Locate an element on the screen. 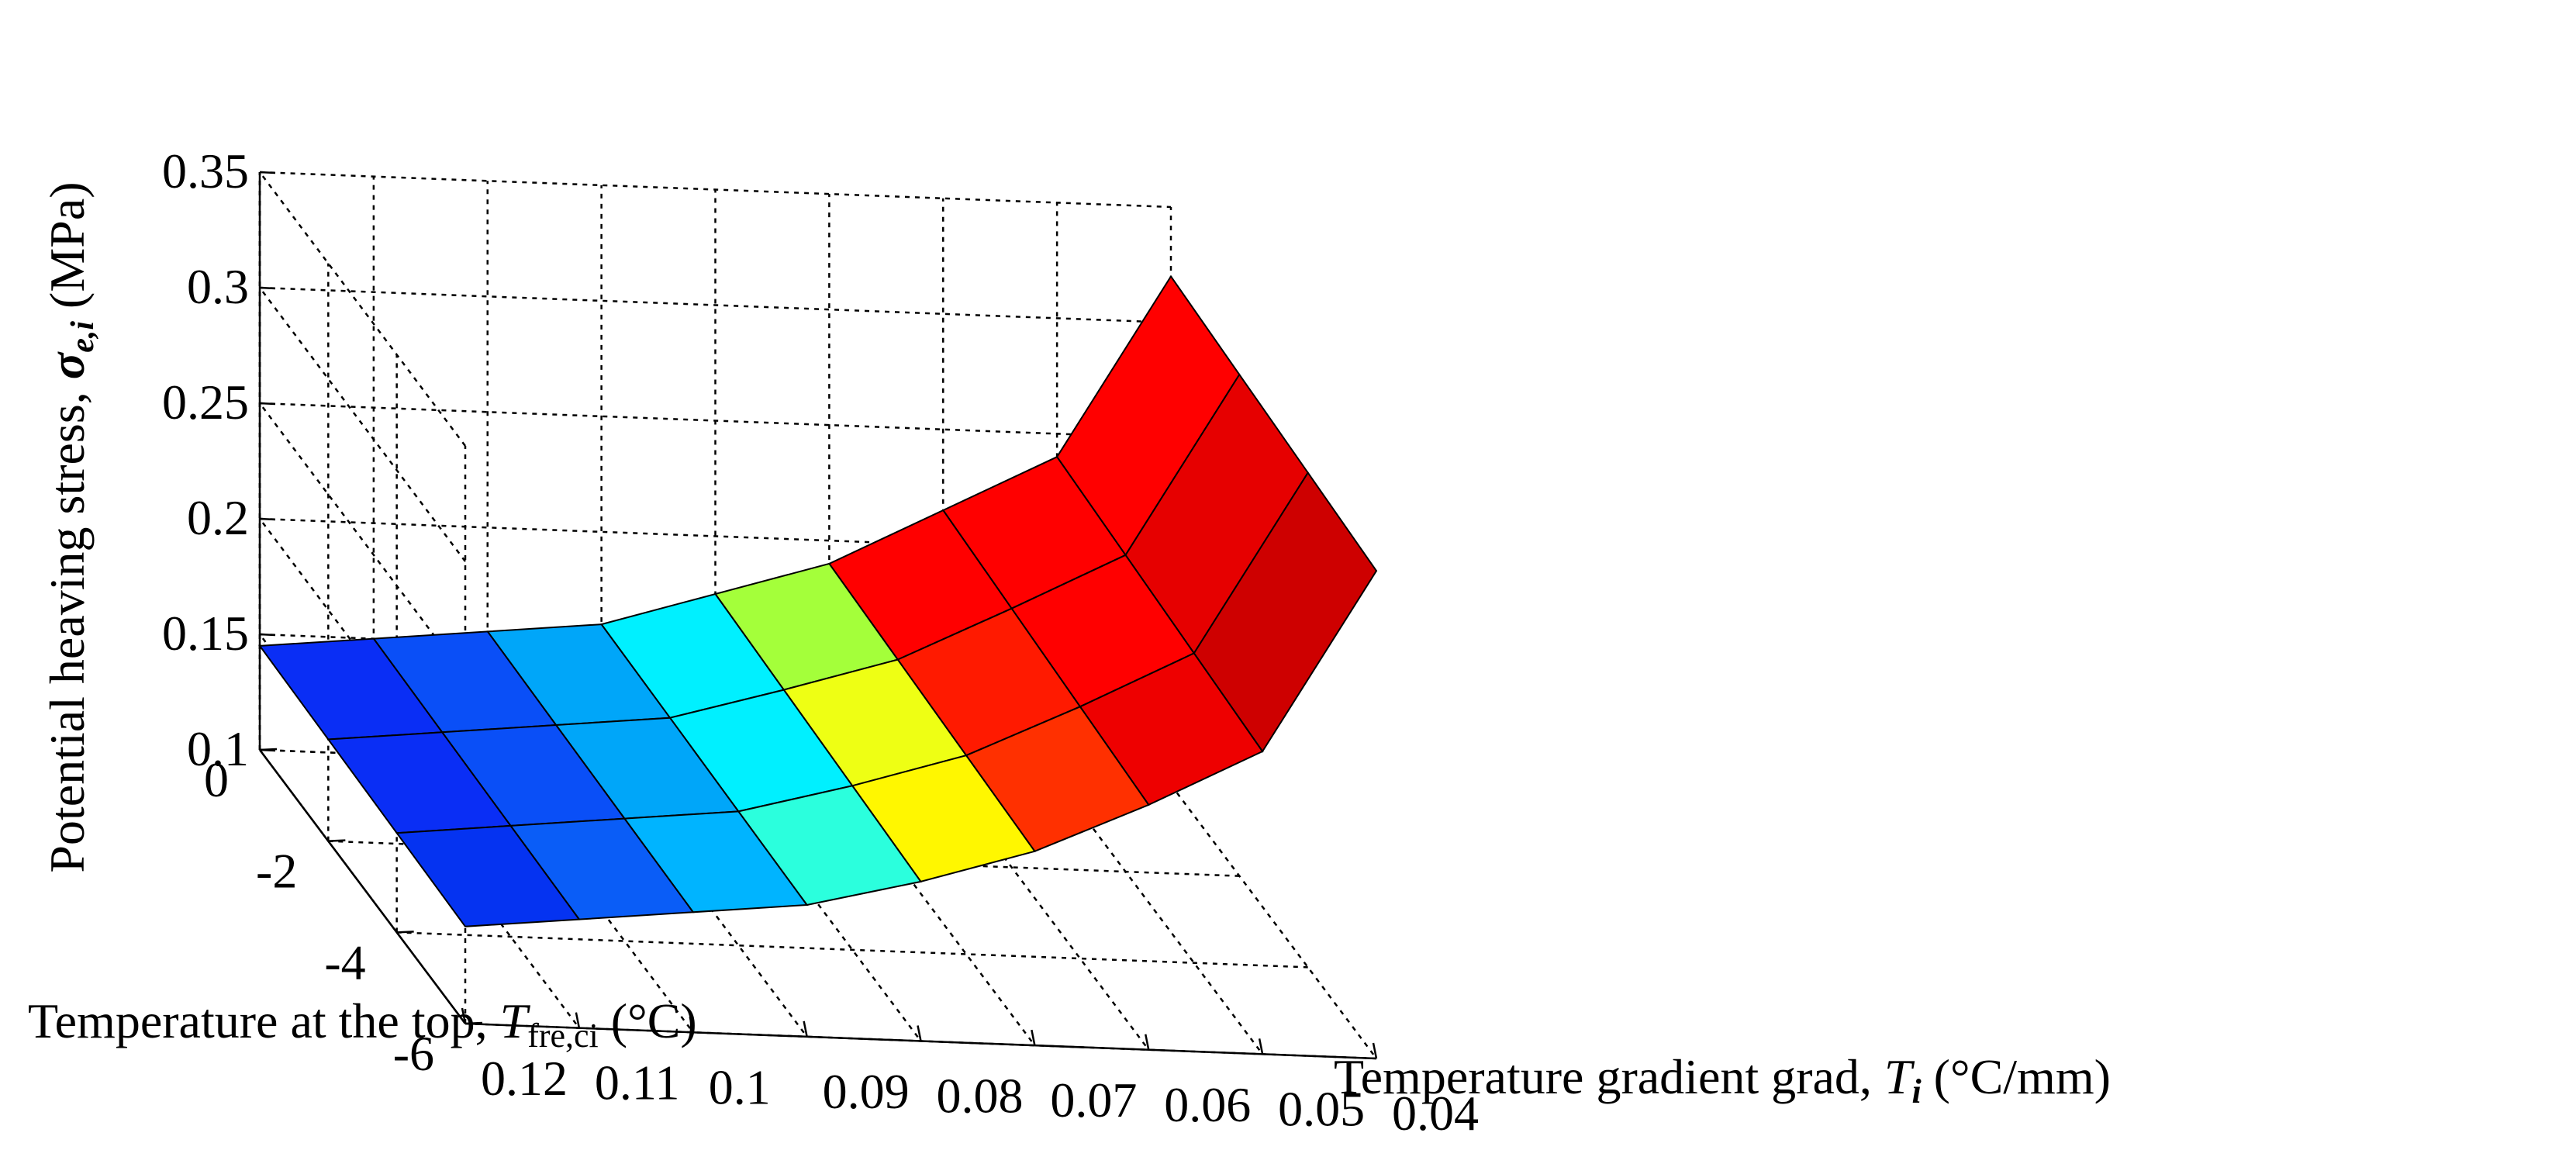 Image resolution: width=2576 pixels, height=1150 pixels. z-axis-title: Potential heaving stress, σe,i (MPa) is located at coordinates (70, 526).